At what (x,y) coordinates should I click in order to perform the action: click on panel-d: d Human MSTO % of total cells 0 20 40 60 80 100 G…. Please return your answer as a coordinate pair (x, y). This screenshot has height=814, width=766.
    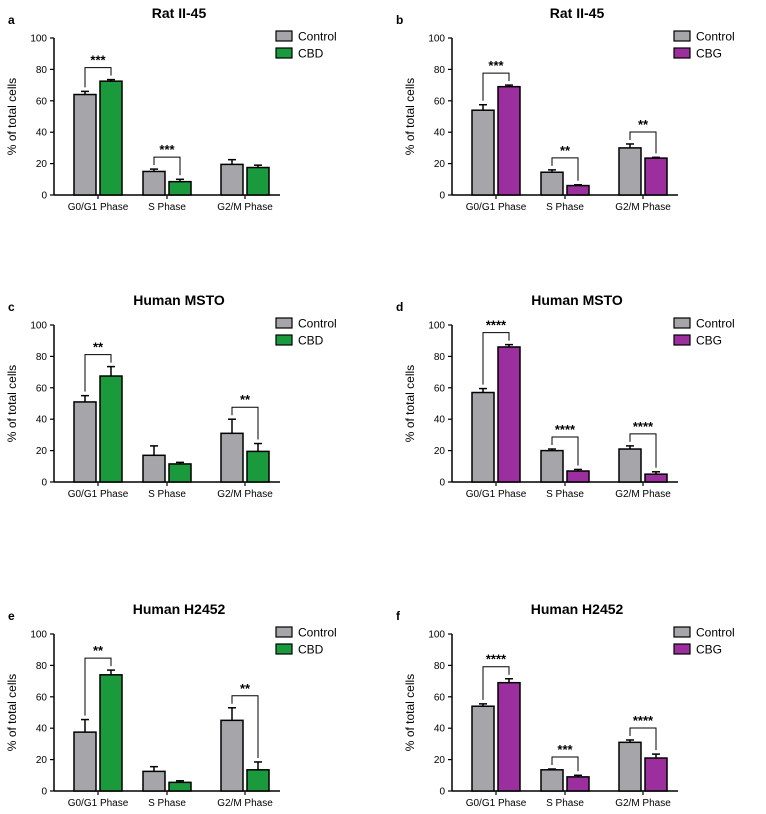
    Looking at the image, I should click on (565, 396).